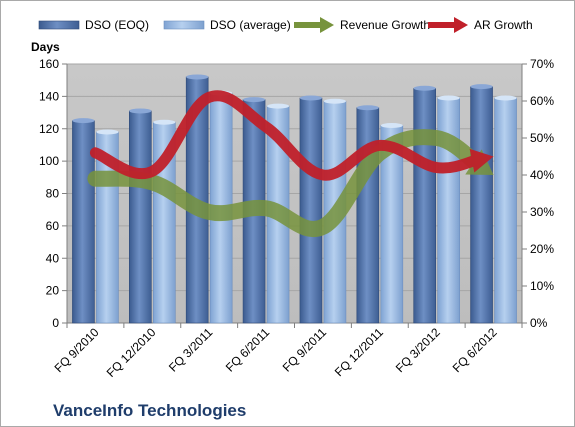 This screenshot has width=575, height=427. What do you see at coordinates (117, 25) in the screenshot?
I see `legend-label: DSO (EOQ)` at bounding box center [117, 25].